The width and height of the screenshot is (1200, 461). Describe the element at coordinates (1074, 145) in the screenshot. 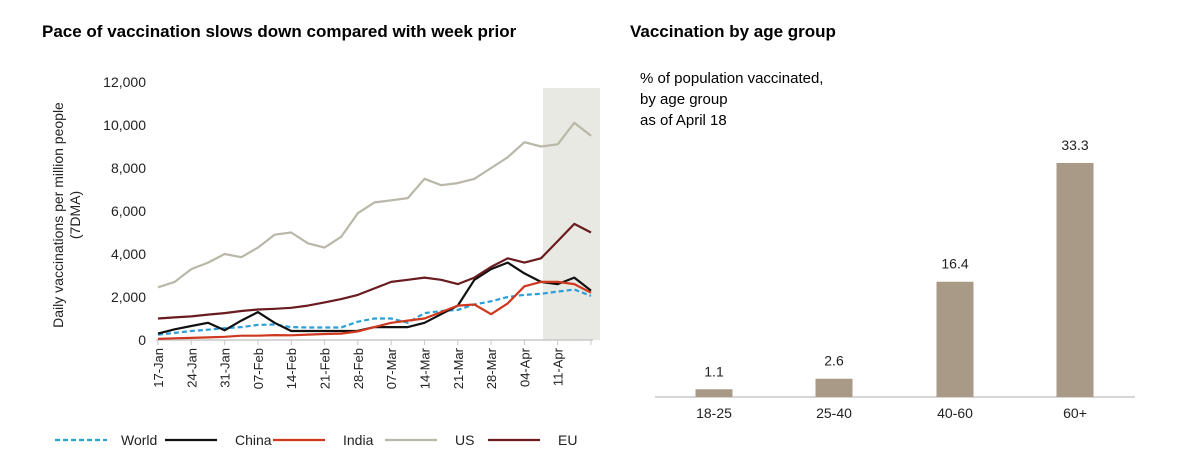

I see `bar-value-label: 33.3` at that location.